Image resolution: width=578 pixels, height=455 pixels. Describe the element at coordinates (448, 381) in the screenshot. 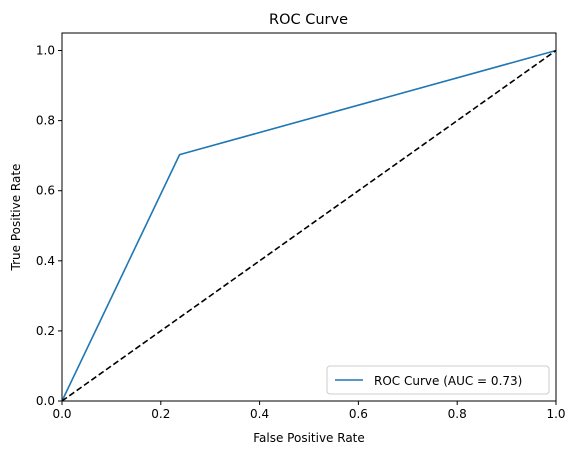

I see `legend-label-roc-curve: ROC Curve (AUC = 0.73)` at that location.